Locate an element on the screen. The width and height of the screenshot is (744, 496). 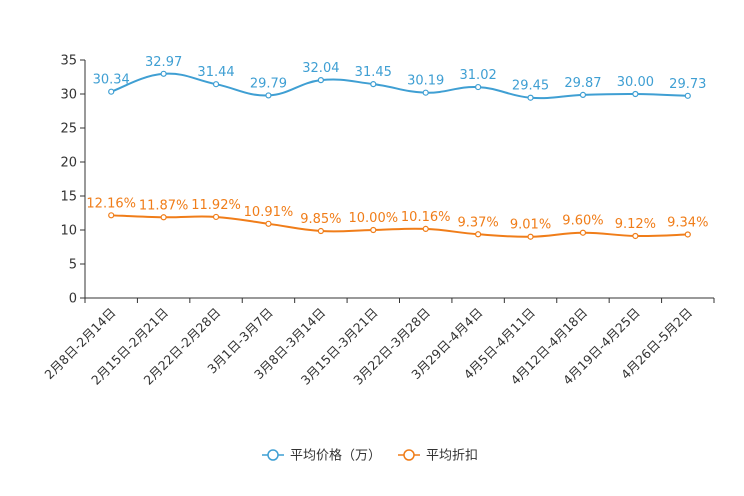
y-tick-label: 20 is located at coordinates (68, 163).